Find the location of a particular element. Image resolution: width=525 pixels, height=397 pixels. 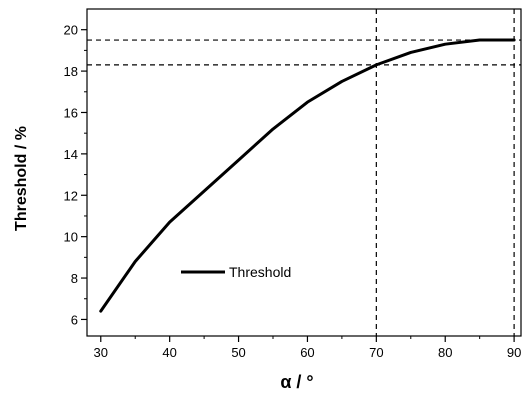

y-tick-label-10: 10 is located at coordinates (71, 237).